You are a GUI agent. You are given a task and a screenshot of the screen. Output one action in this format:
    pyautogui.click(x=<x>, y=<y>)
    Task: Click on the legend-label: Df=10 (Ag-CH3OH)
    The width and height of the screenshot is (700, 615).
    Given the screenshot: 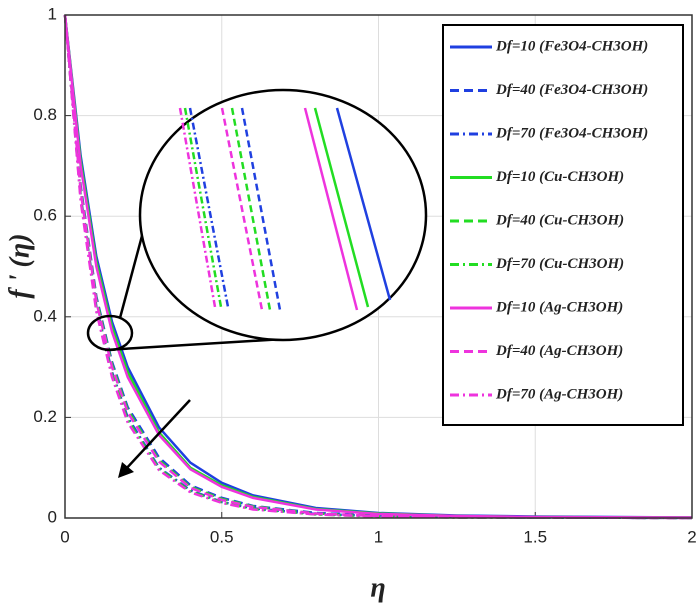 What is the action you would take?
    pyautogui.click(x=559, y=307)
    